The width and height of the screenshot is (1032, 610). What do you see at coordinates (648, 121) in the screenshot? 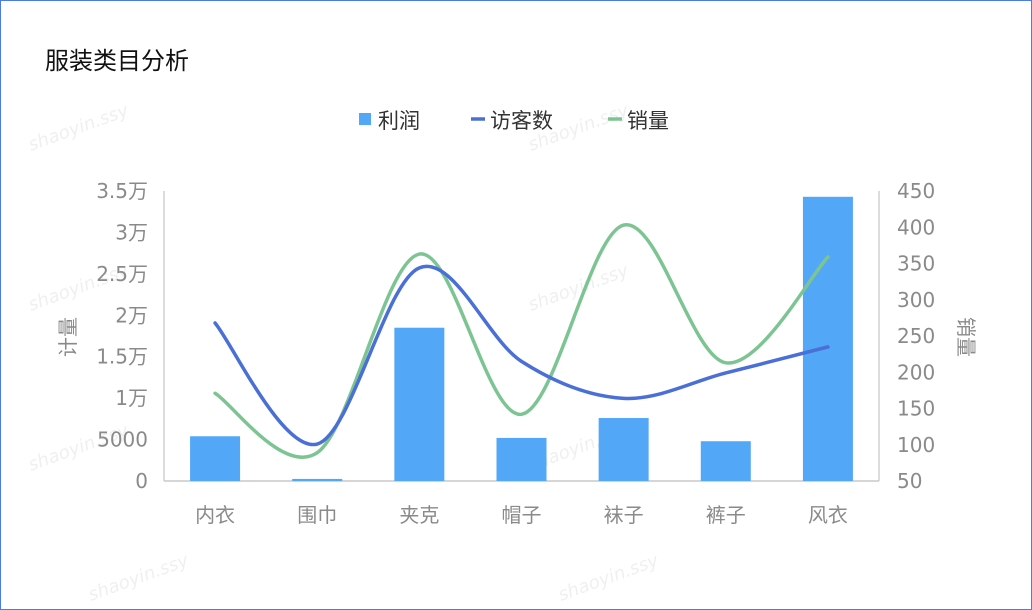
I see `legend-label-销量: 销量` at bounding box center [648, 121].